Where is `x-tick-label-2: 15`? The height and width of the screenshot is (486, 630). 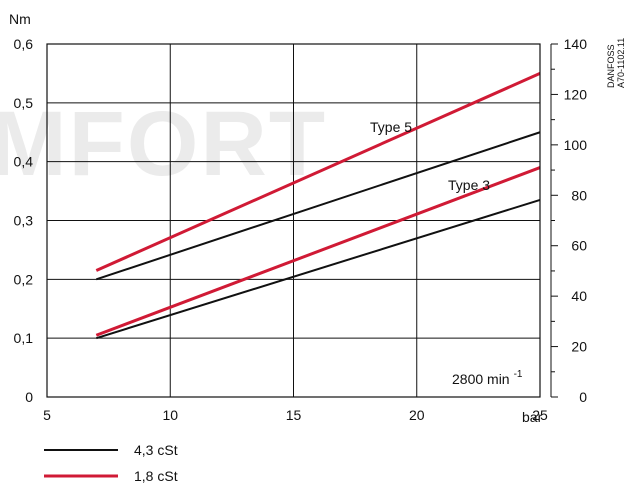
x-tick-label-2: 15 is located at coordinates (294, 415).